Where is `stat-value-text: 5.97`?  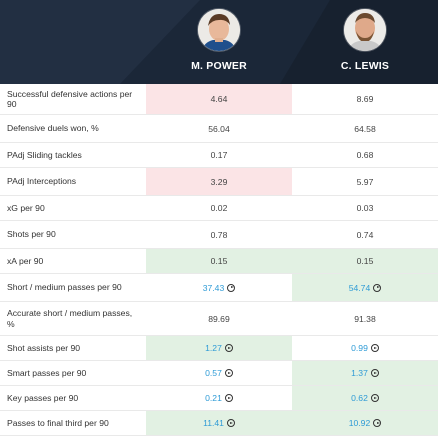
stat-value-text: 5.97 is located at coordinates (365, 181).